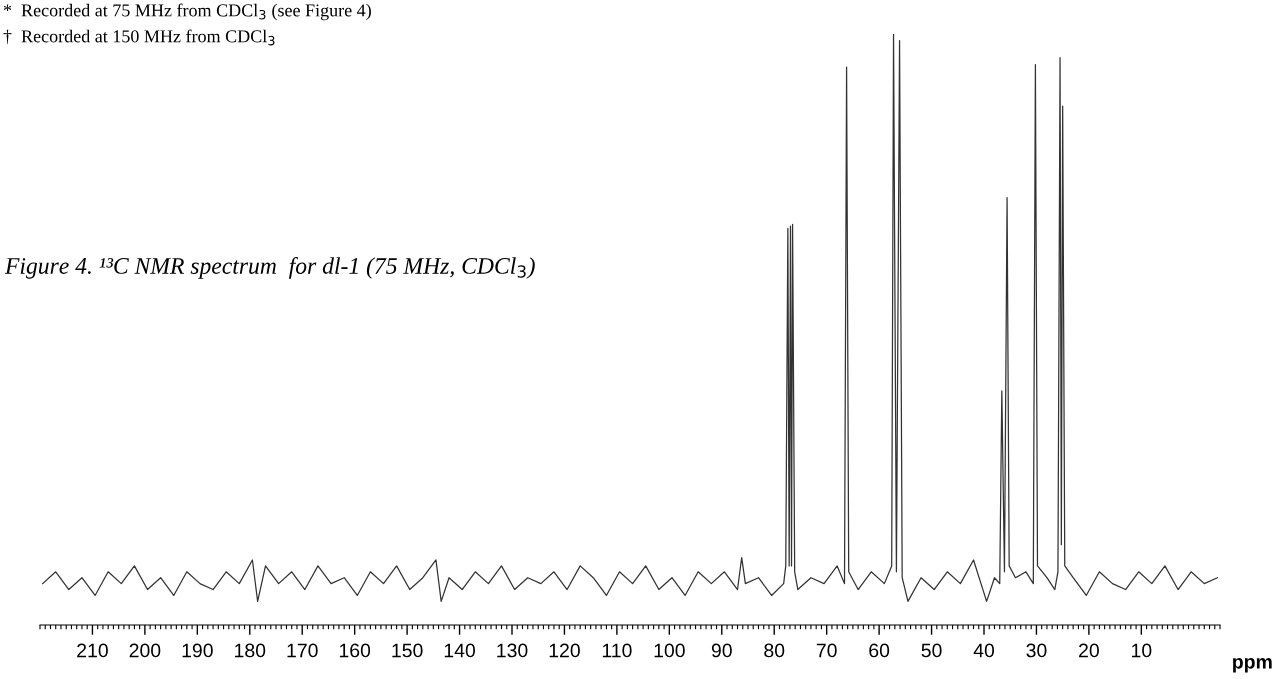 The width and height of the screenshot is (1280, 679). What do you see at coordinates (139, 37) in the screenshot?
I see `annotation: † Recorded at 150 MHz from CDCl$_{3}$` at bounding box center [139, 37].